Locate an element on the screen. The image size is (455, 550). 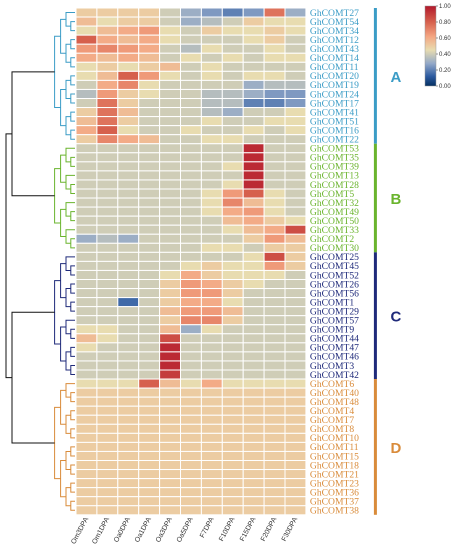
gene-label: GhCOMT49 is located at coordinates (334, 212).